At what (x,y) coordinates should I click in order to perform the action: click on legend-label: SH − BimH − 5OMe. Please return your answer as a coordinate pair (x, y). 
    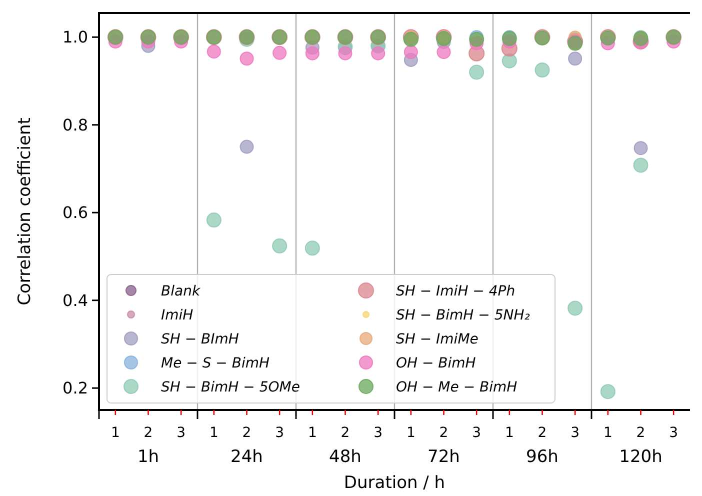
    Looking at the image, I should click on (230, 387).